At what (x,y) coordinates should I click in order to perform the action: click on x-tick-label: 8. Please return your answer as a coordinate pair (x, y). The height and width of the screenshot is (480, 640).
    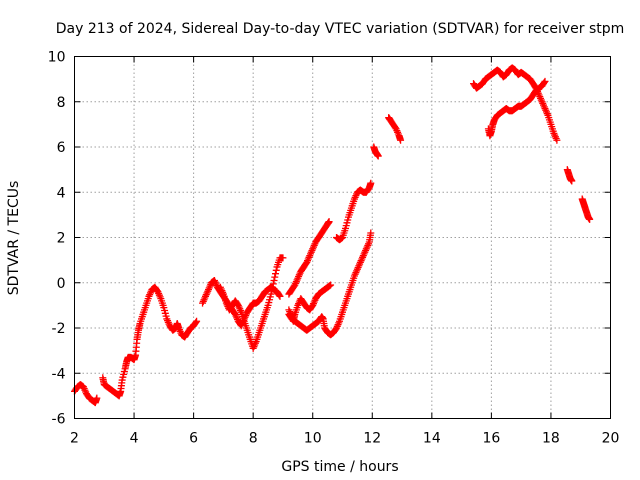
    Looking at the image, I should click on (253, 439).